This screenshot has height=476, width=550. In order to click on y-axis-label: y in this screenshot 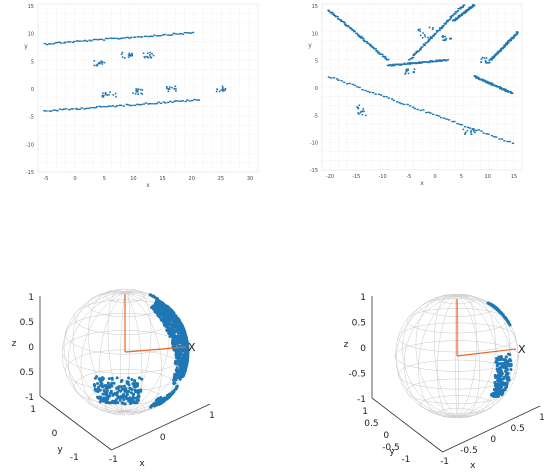, I will do `click(26, 46)`.